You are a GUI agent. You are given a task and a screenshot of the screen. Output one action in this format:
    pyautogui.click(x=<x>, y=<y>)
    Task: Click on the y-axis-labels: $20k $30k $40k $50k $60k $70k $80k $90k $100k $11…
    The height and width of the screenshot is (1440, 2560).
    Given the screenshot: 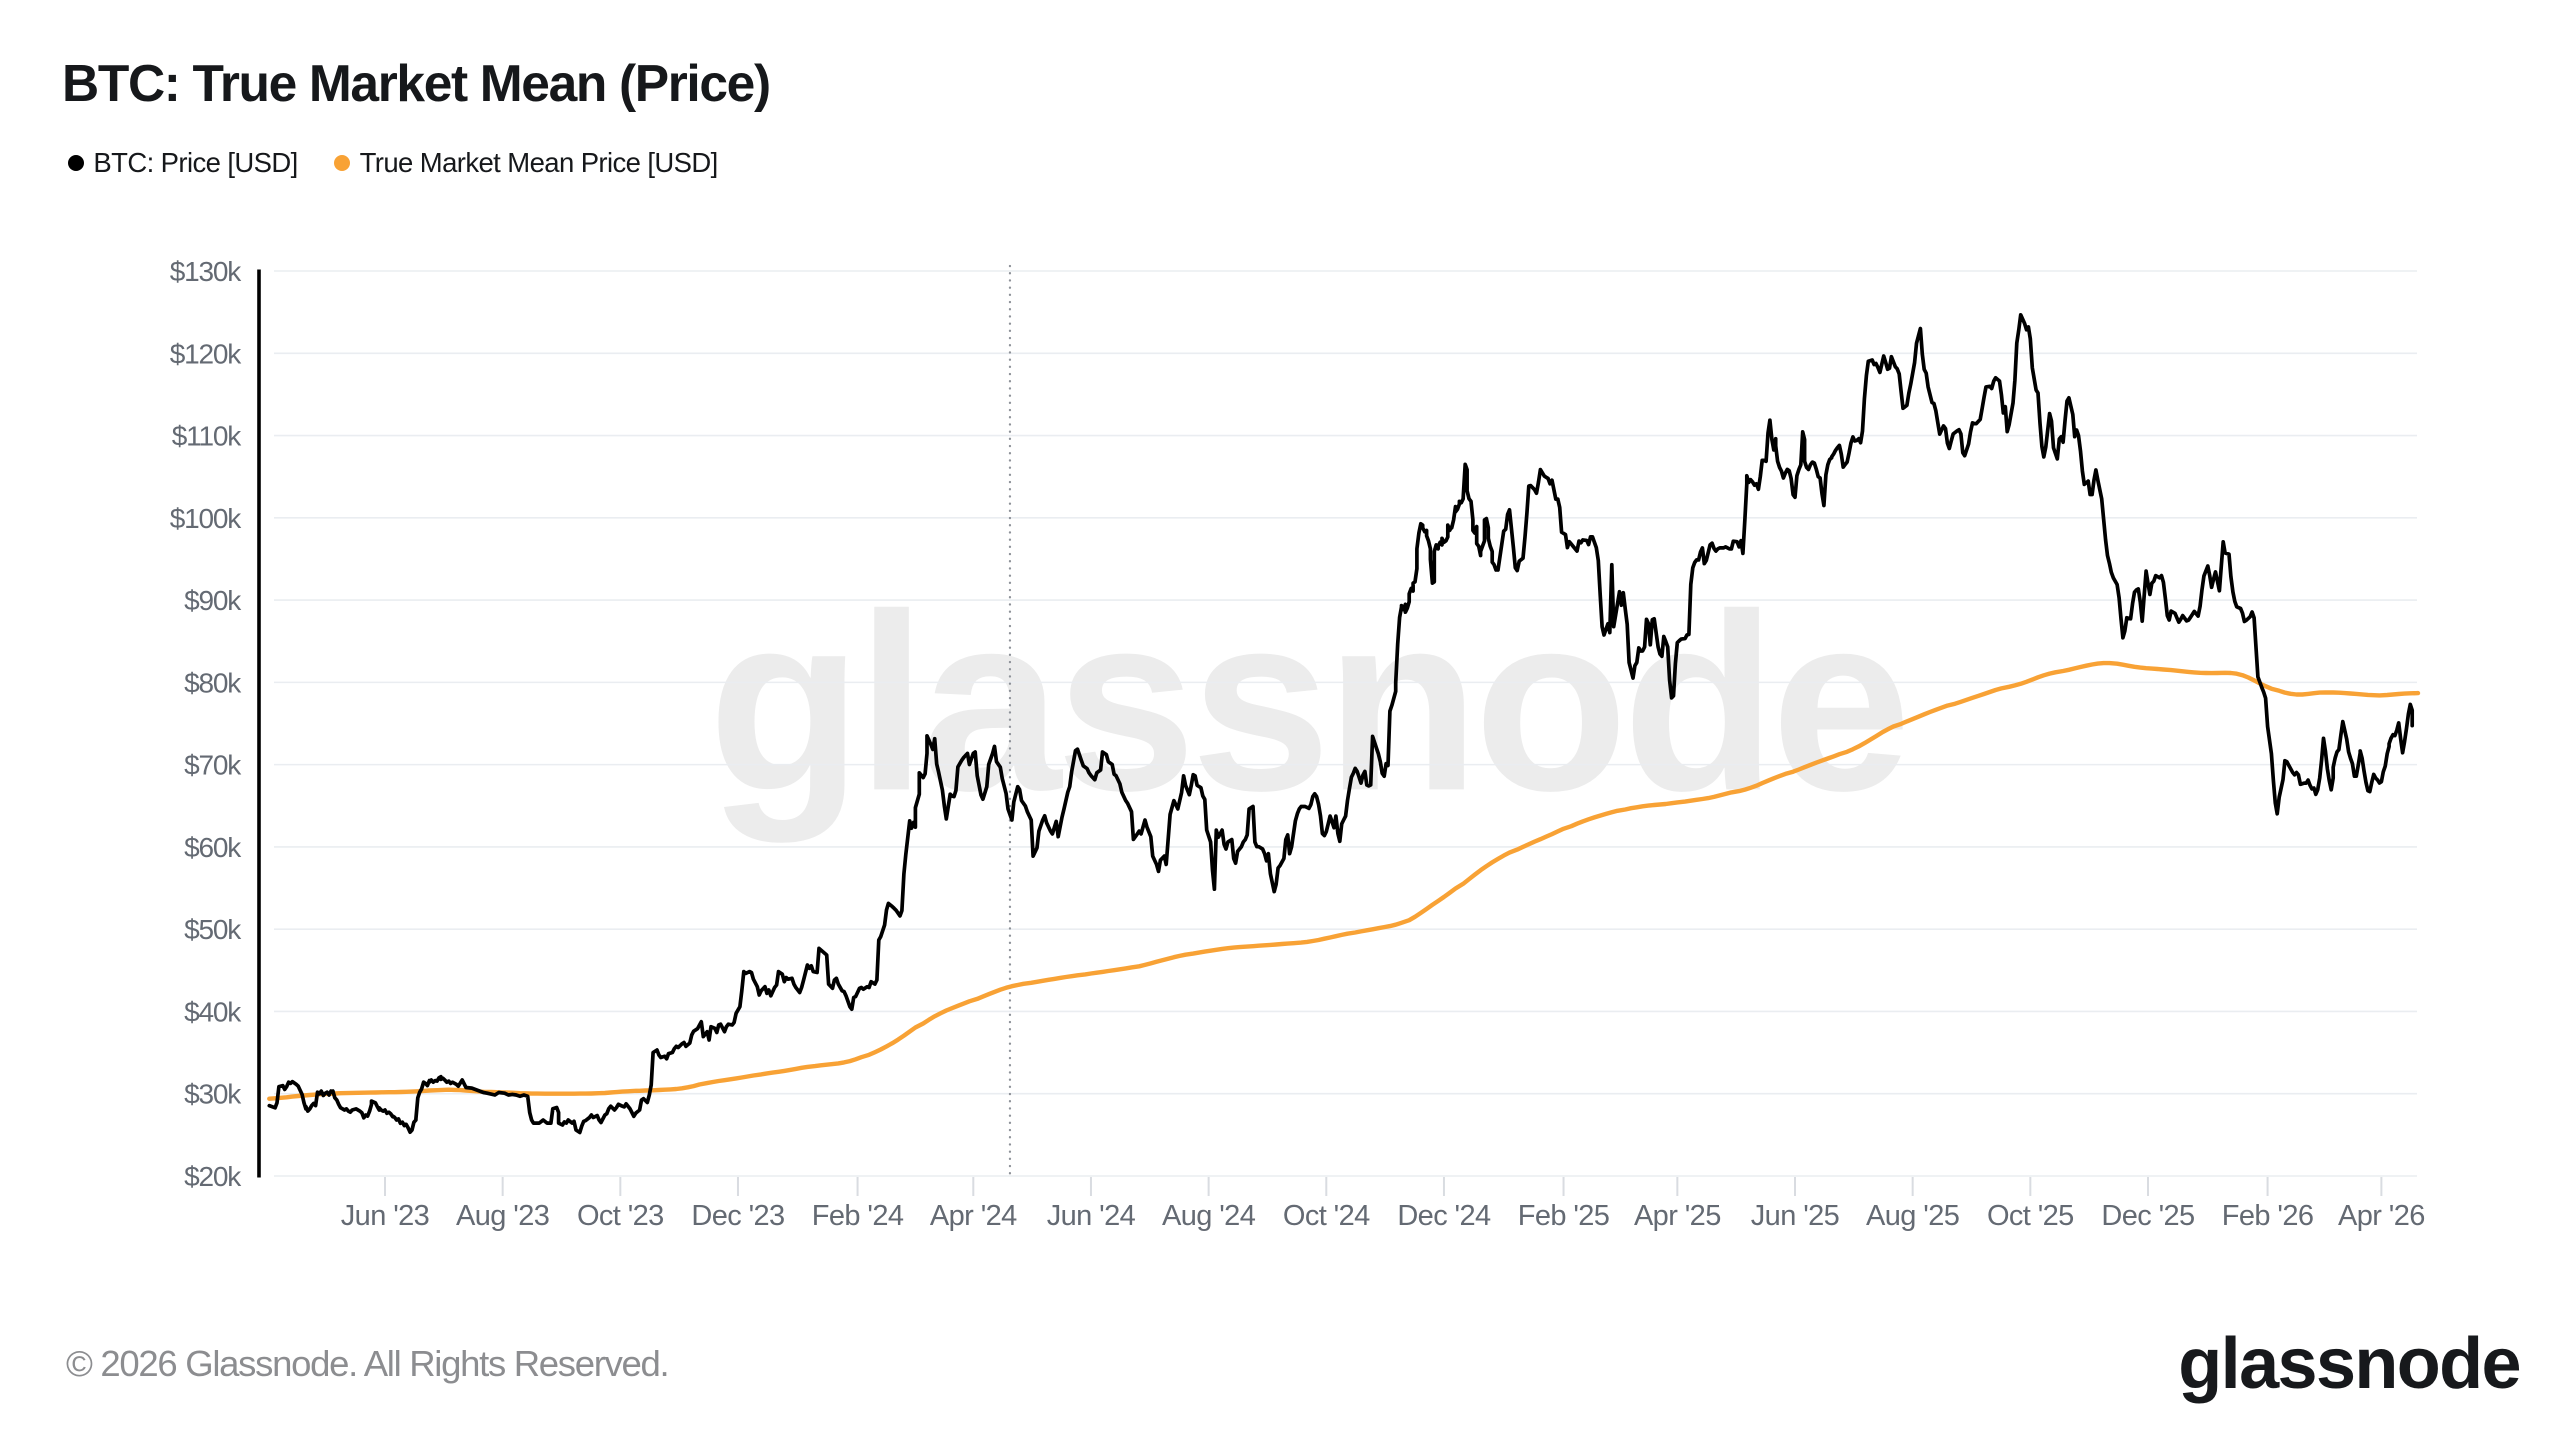 What is the action you would take?
    pyautogui.click(x=207, y=724)
    